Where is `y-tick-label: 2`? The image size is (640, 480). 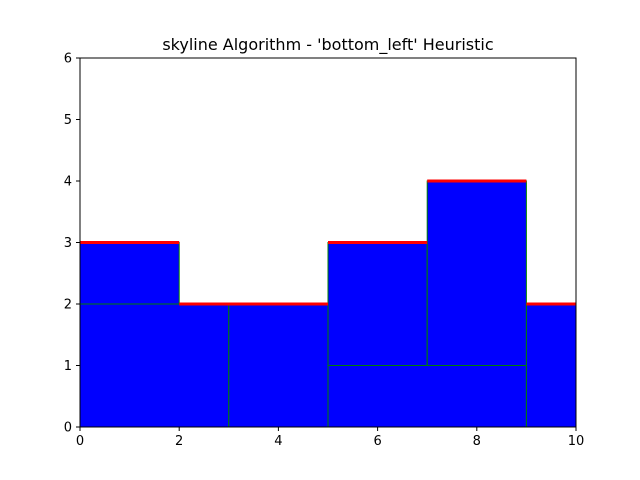 y-tick-label: 2 is located at coordinates (68, 305).